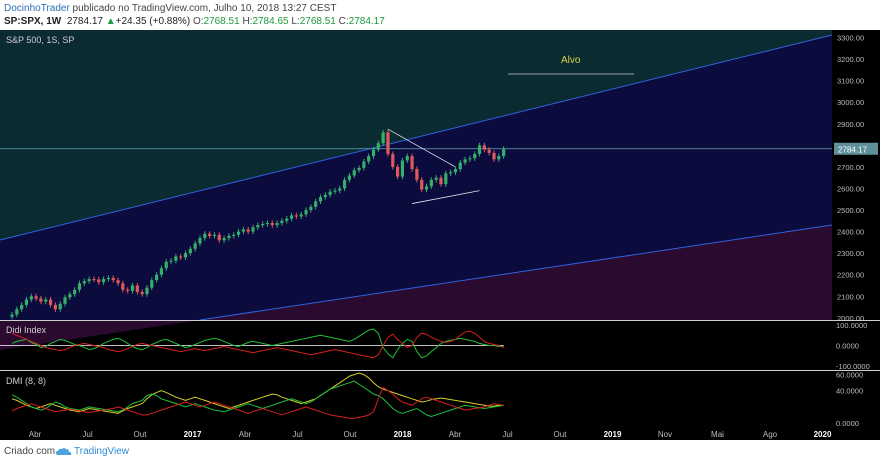 This screenshot has width=880, height=464. Describe the element at coordinates (443, 399) in the screenshot. I see `dmi-pane: DMI (8, 8) 60.0000 40.0000 0.0000` at that location.